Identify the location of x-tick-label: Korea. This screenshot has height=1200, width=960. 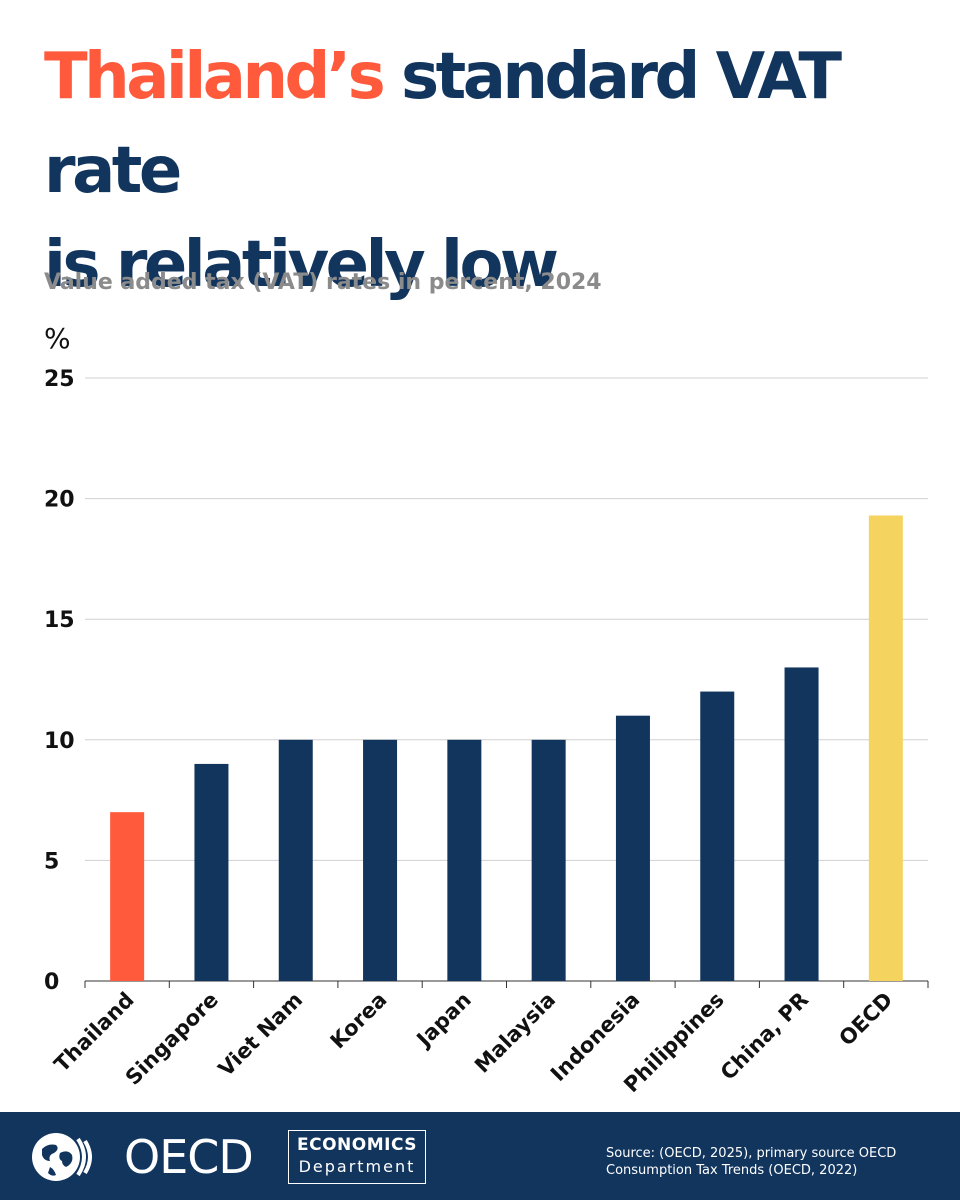
(359, 1021).